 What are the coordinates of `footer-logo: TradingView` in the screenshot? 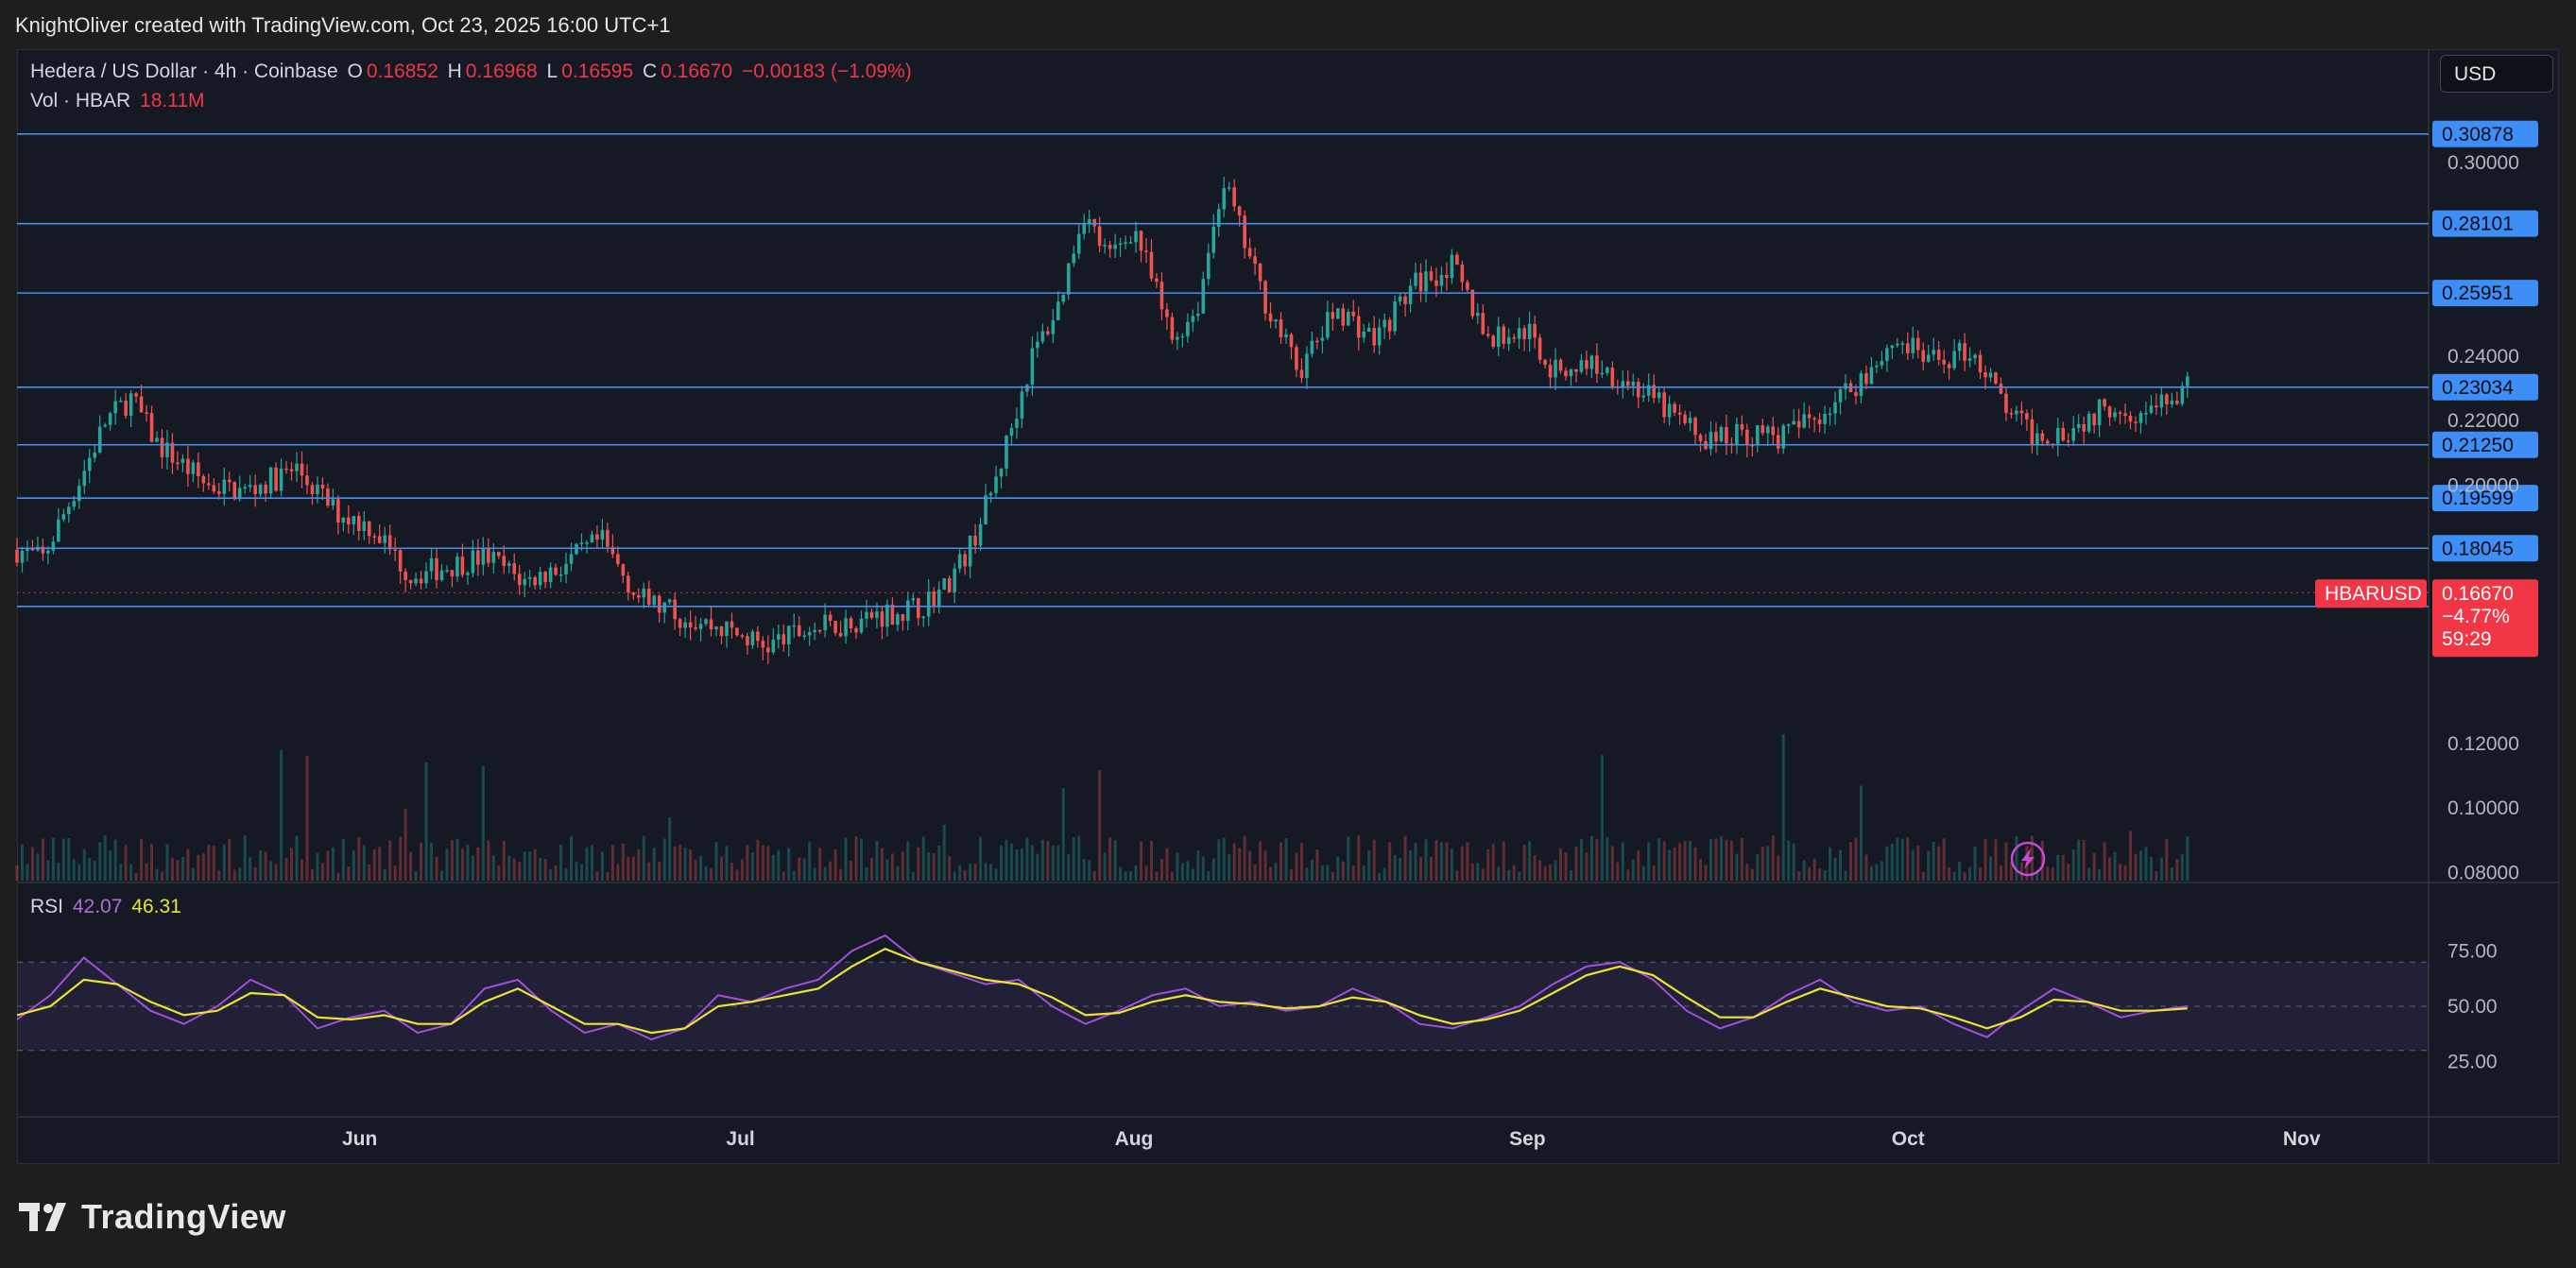 It's located at (152, 1217).